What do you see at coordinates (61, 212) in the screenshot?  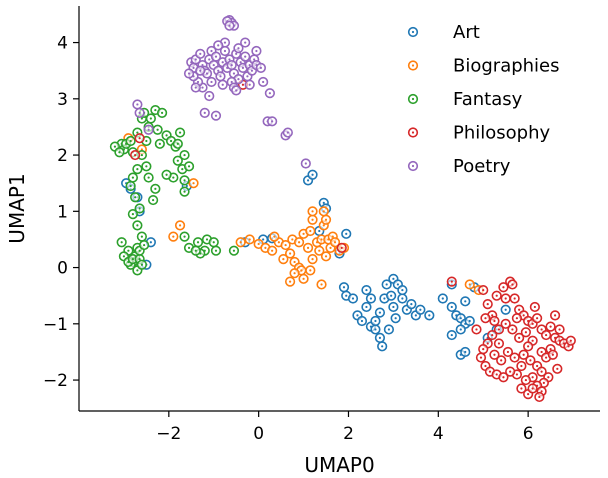 I see `y-ticks: −2 −1 0 1 2 3 4` at bounding box center [61, 212].